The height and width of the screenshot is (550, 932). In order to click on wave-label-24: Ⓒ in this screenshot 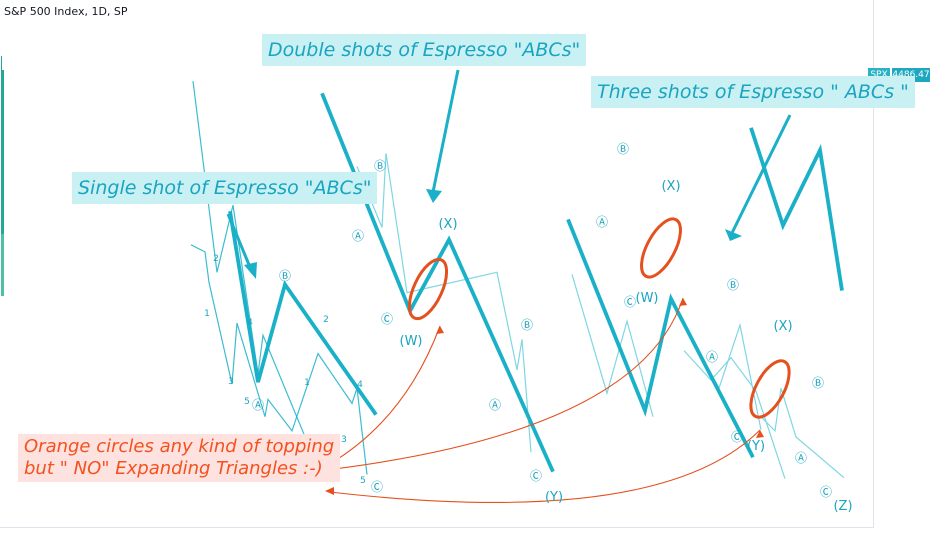, I will do `click(630, 302)`.